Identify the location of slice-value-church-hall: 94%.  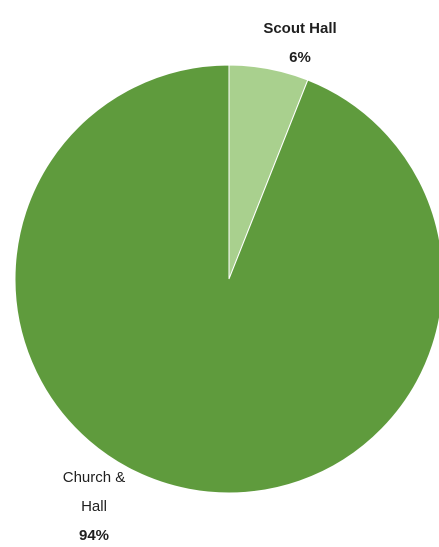
(94, 535).